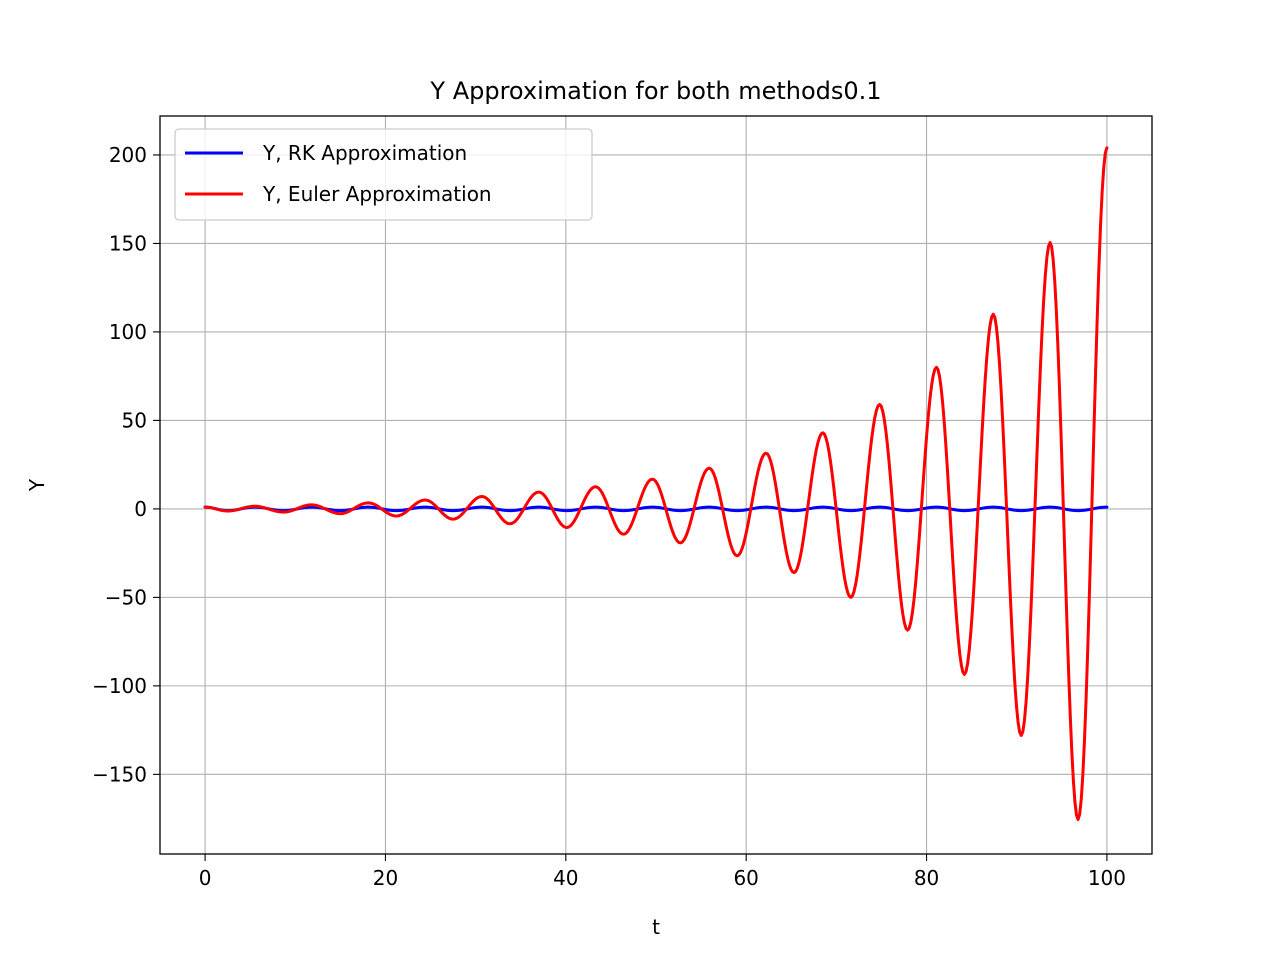  I want to click on y-tick-label: 0, so click(140, 509).